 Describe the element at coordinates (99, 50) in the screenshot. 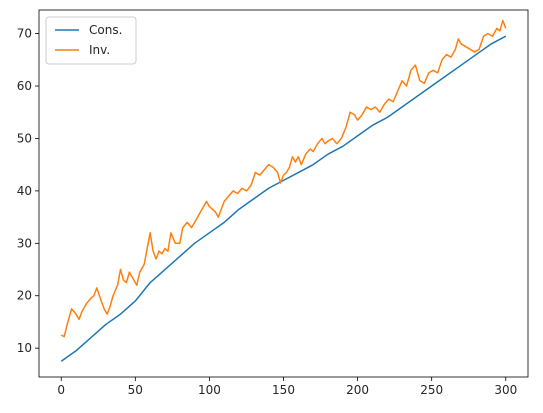

I see `legend-label-inv: Inv.` at that location.